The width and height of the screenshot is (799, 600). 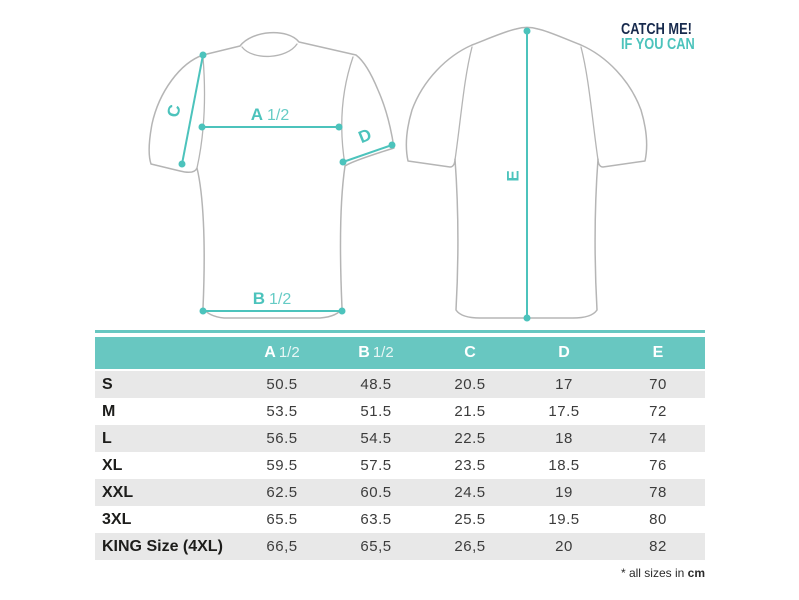 I want to click on footnote-unit: cm, so click(x=696, y=573).